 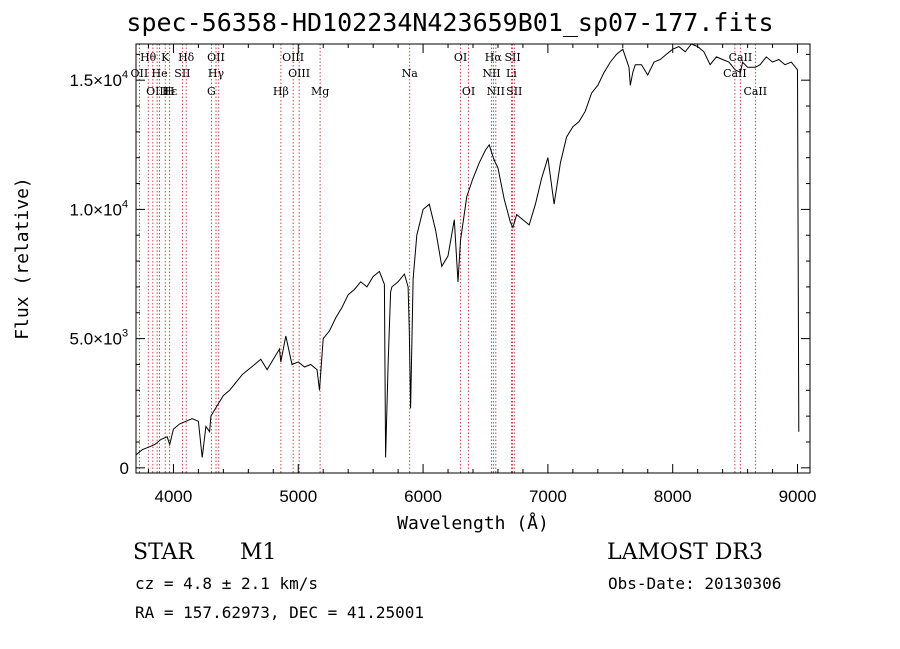 I want to click on y-axis-label: Flux (relative), so click(x=22, y=258).